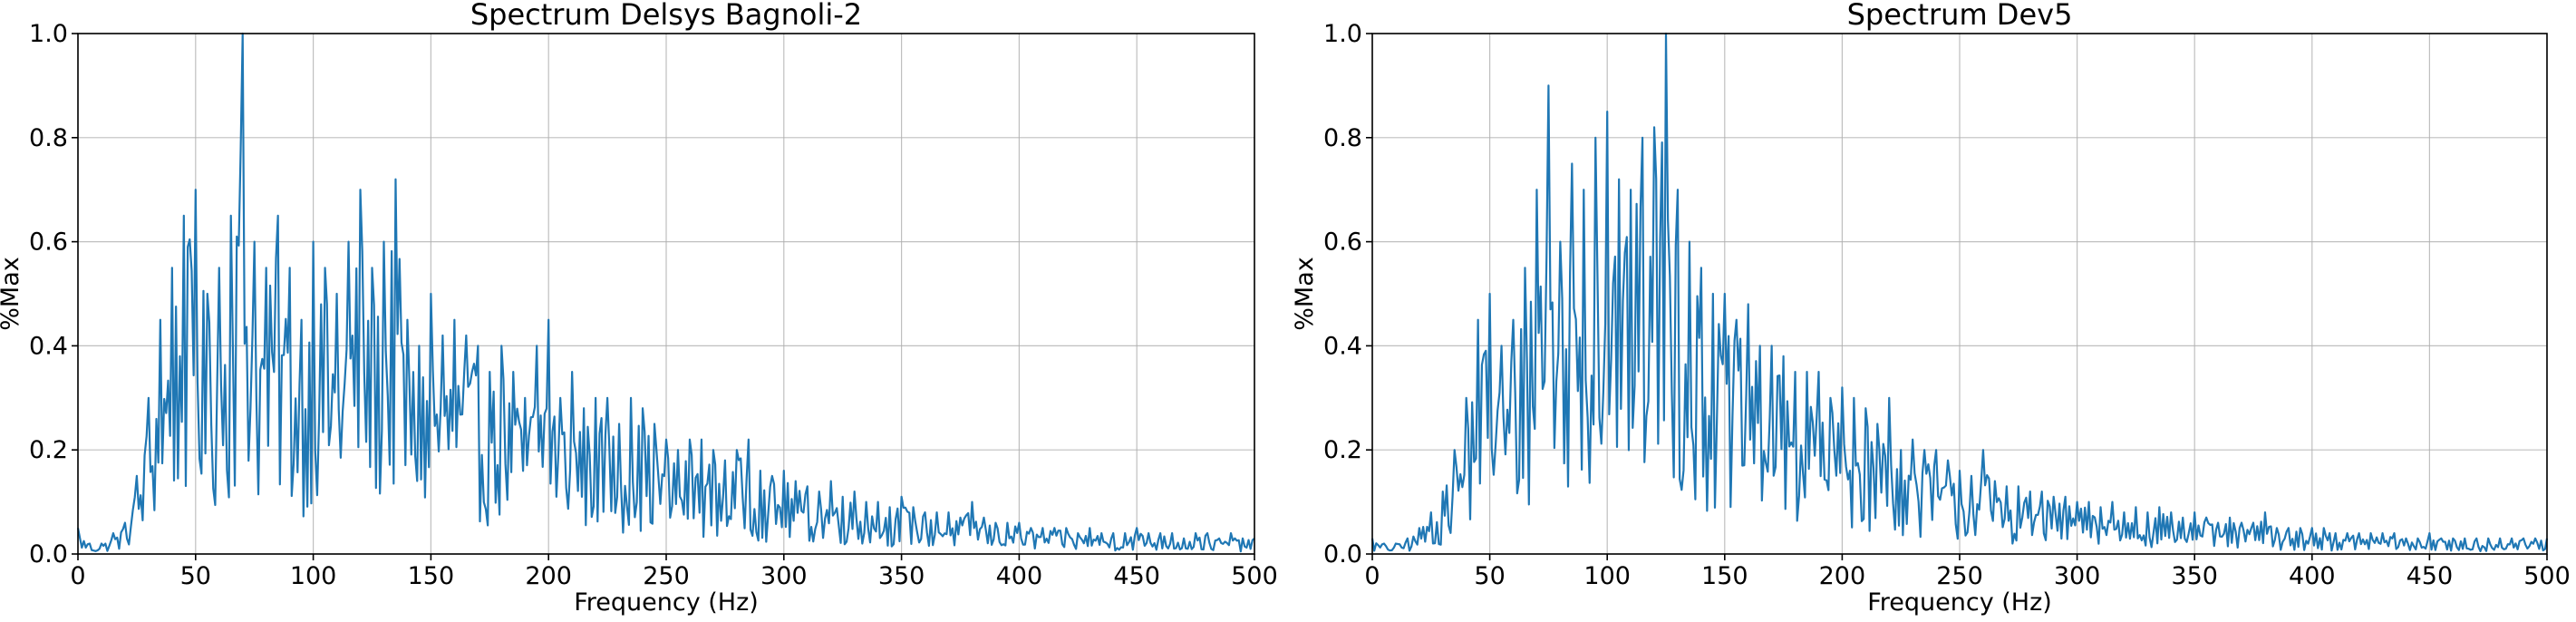  What do you see at coordinates (666, 16) in the screenshot?
I see `chart-title: Spectrum Delsys Bagnoli-2` at bounding box center [666, 16].